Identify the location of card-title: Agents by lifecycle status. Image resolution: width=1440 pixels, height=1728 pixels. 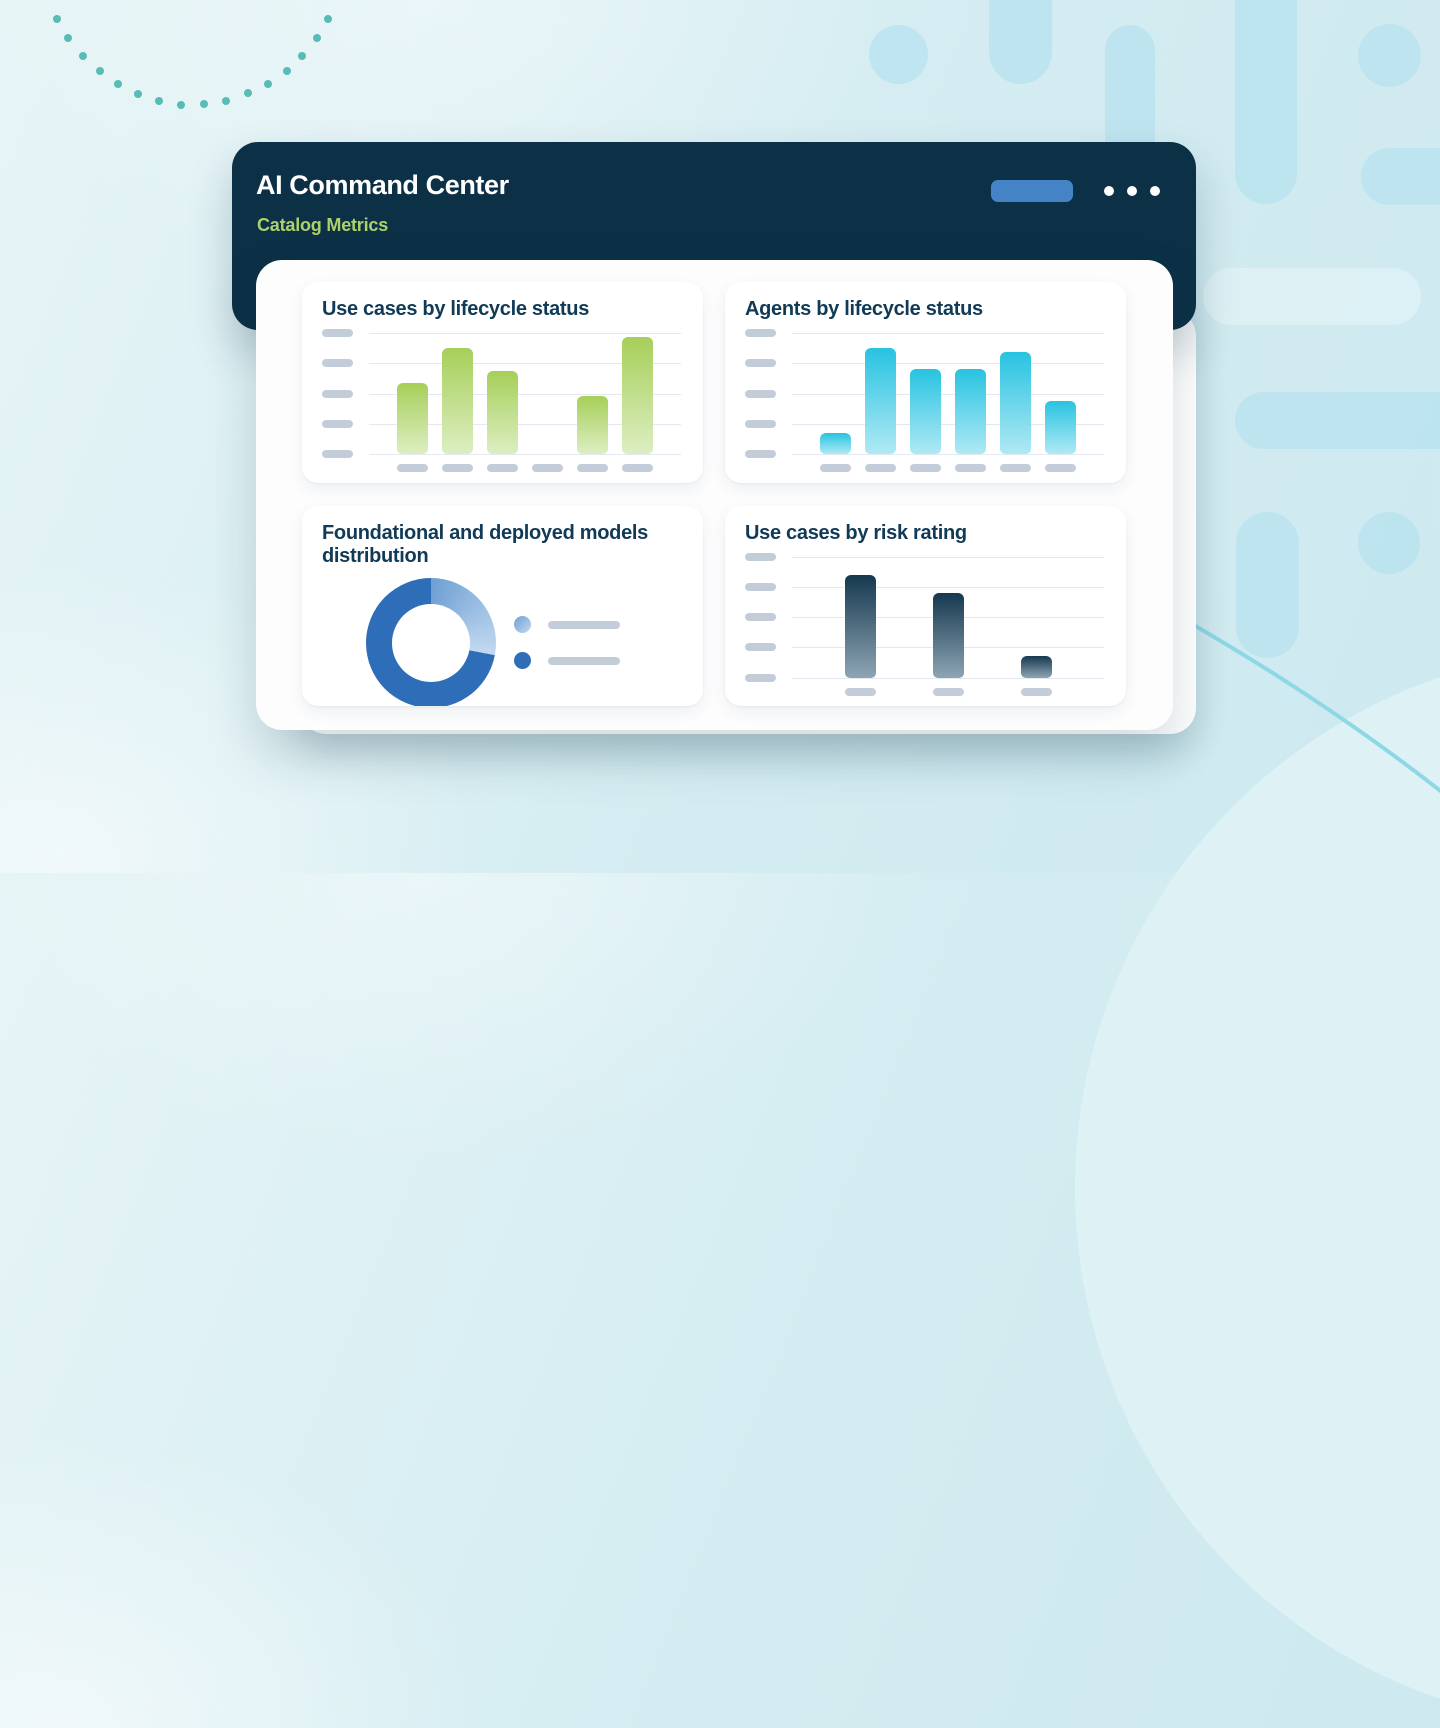
(864, 309).